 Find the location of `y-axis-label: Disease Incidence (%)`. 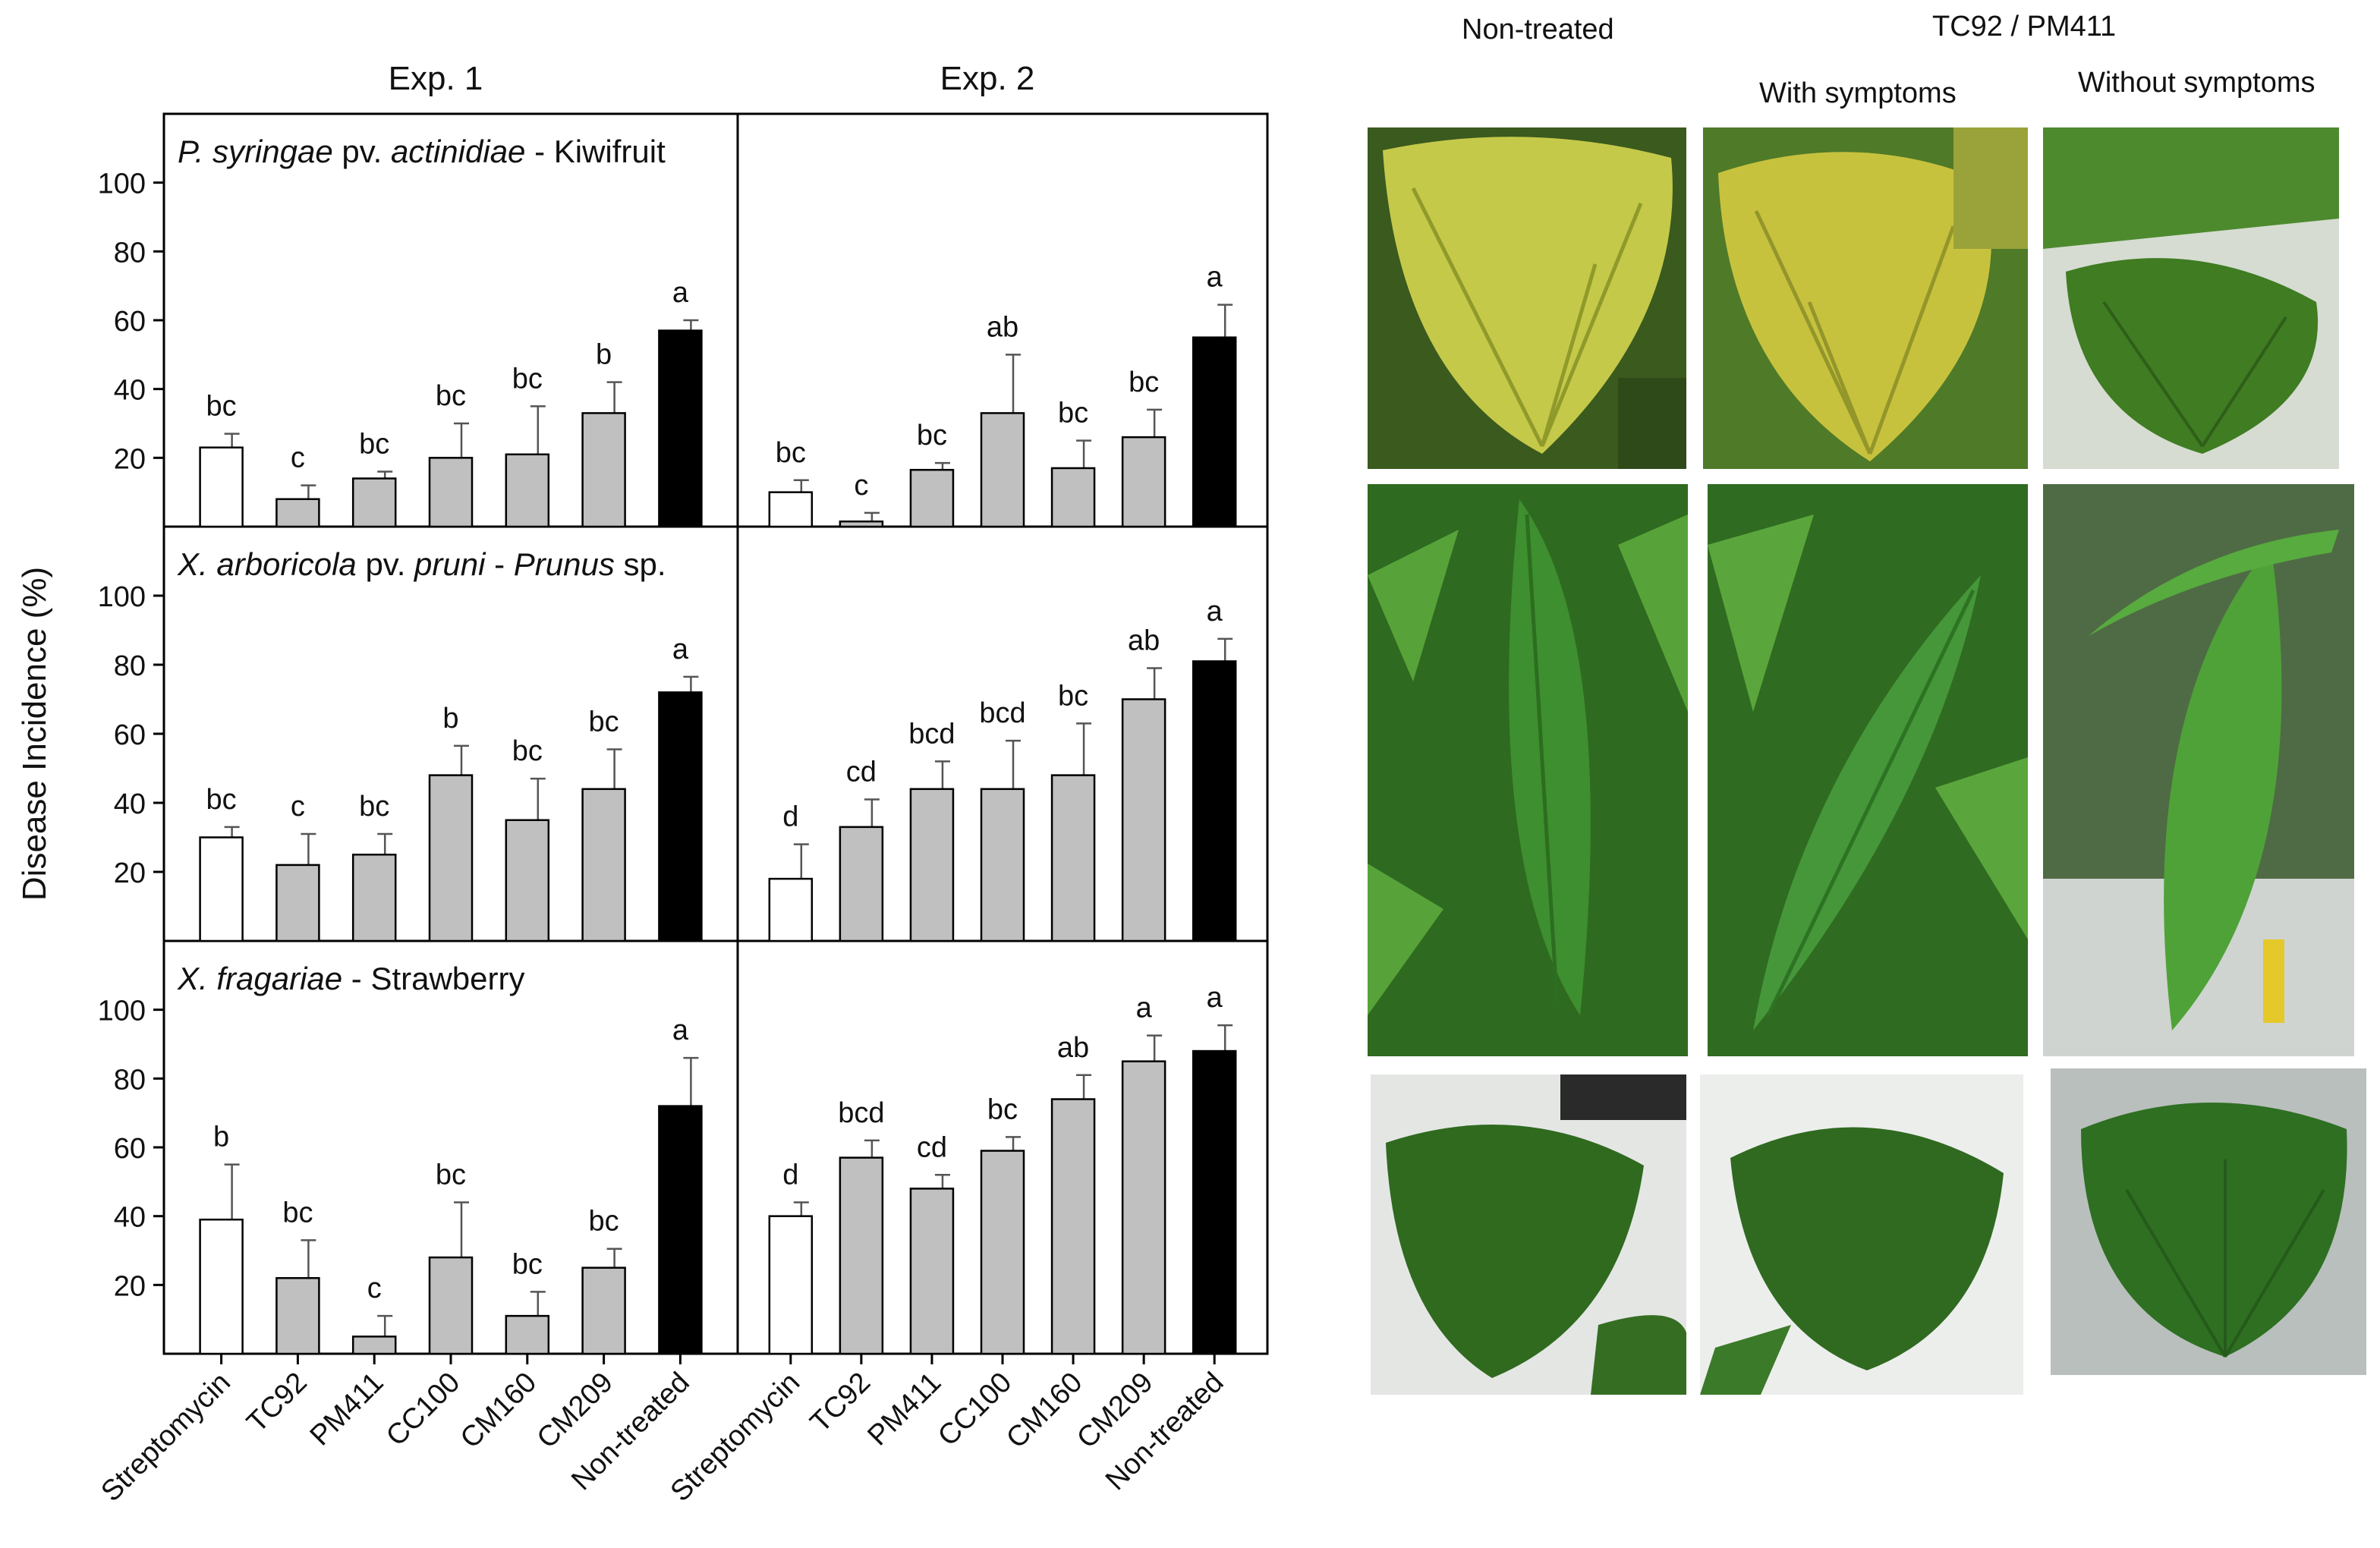

y-axis-label: Disease Incidence (%) is located at coordinates (34, 734).